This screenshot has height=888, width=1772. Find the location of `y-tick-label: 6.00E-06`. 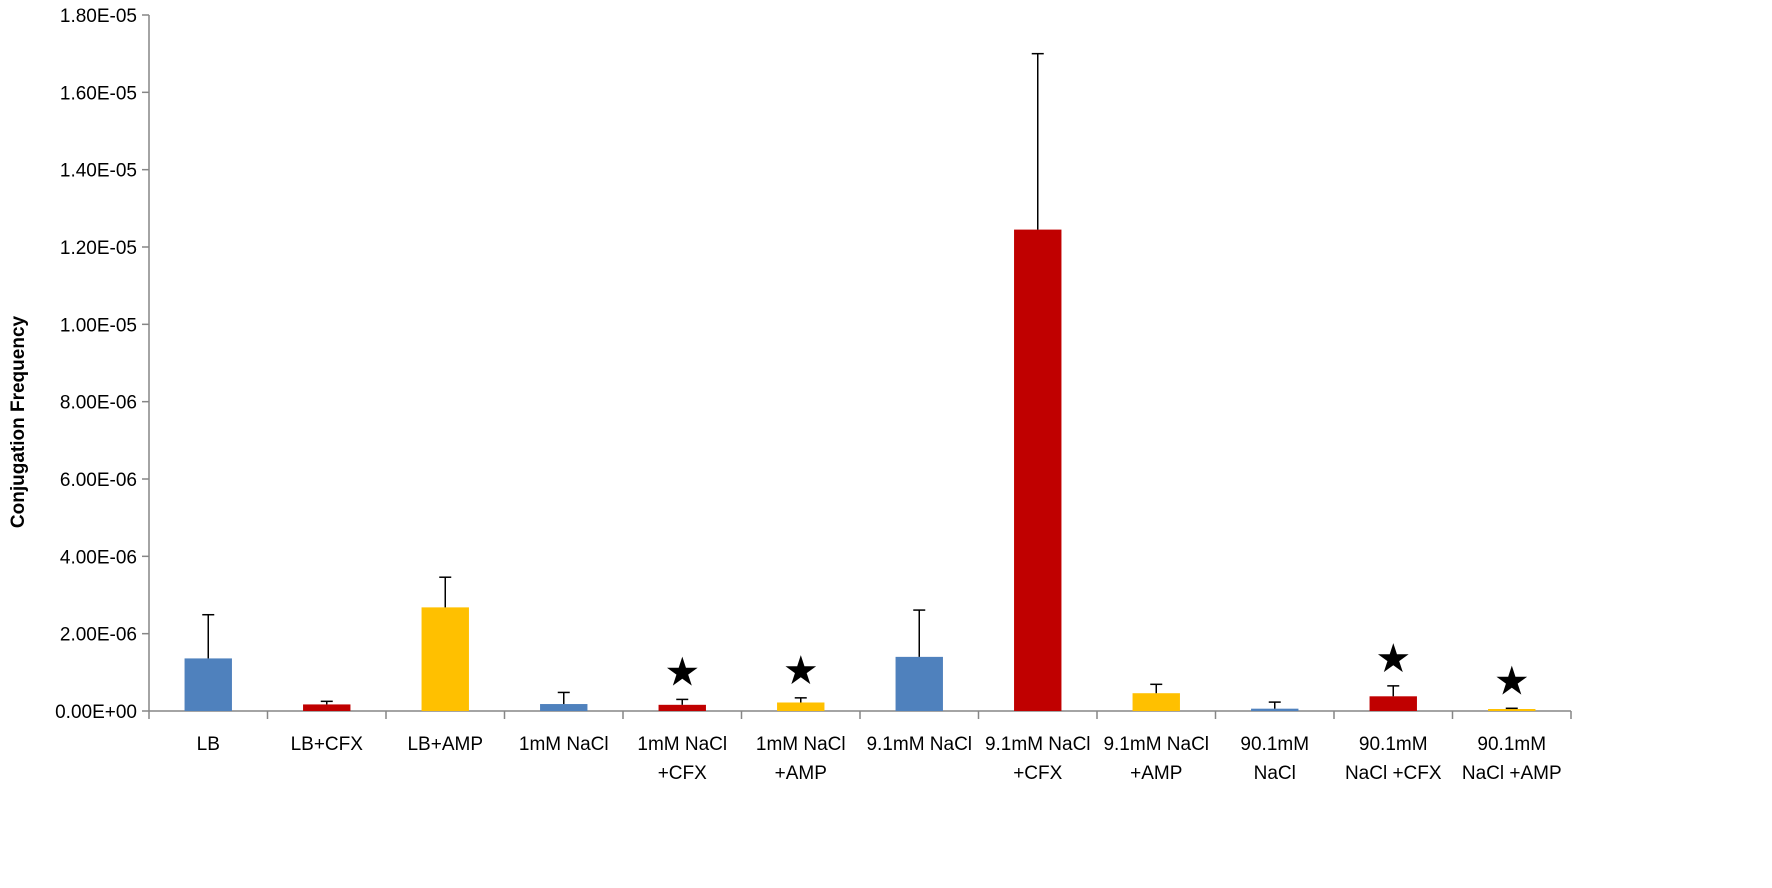

y-tick-label: 6.00E-06 is located at coordinates (98, 480).